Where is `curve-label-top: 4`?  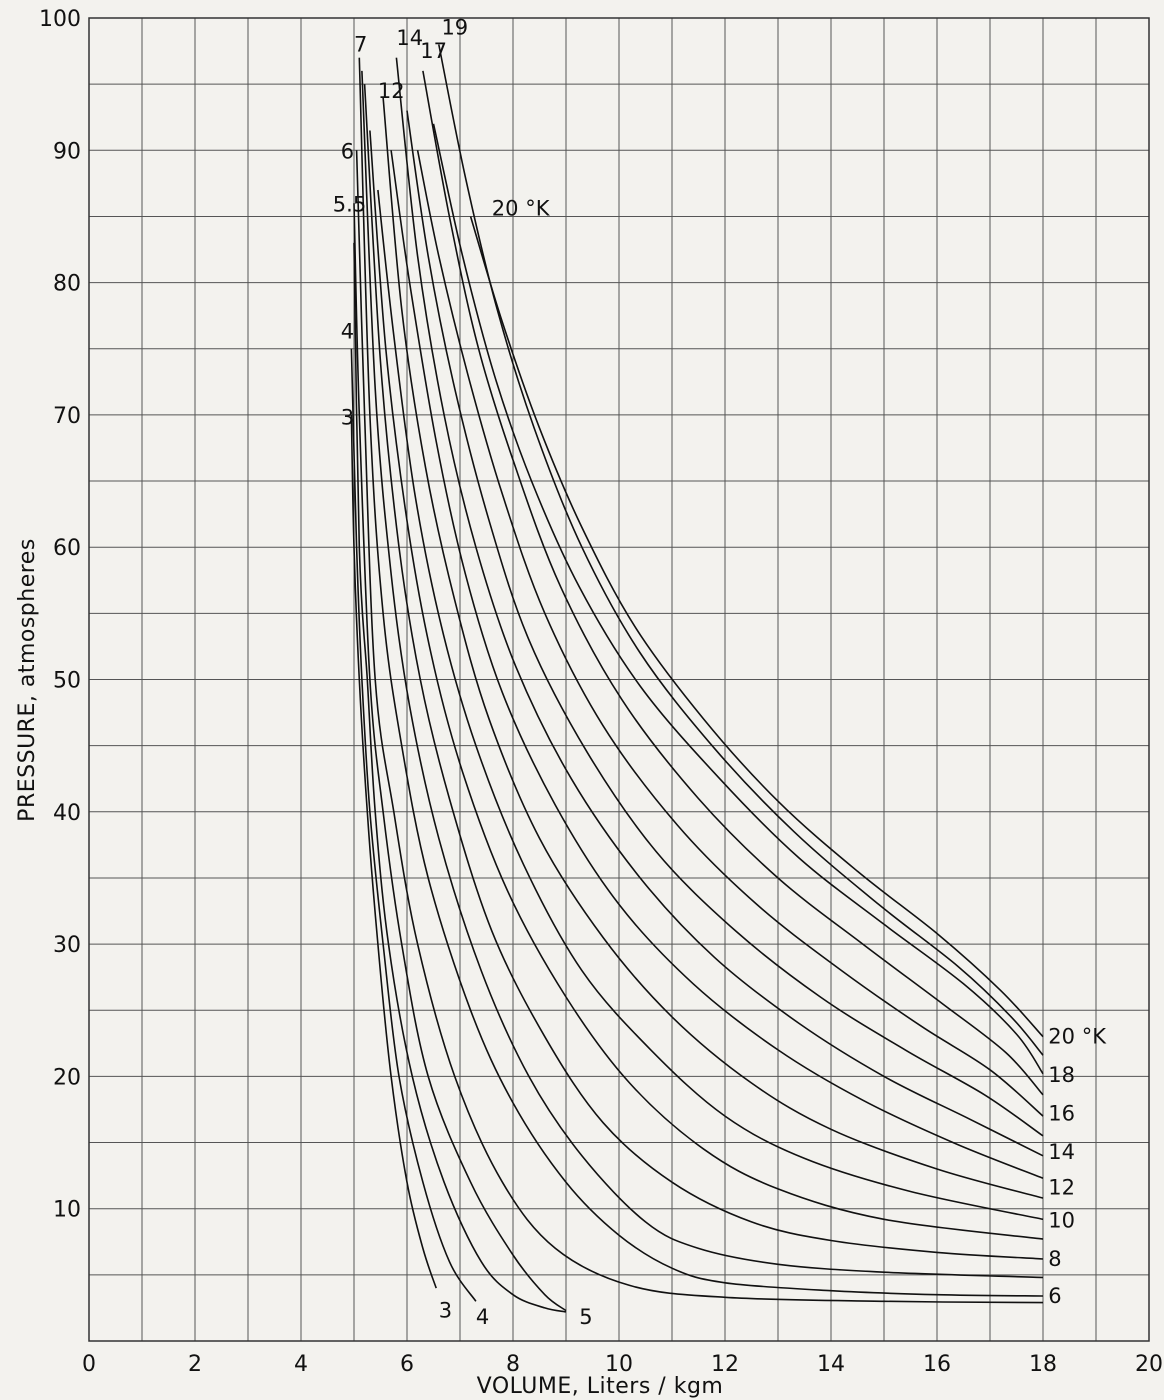
curve-label-top: 4 is located at coordinates (347, 332).